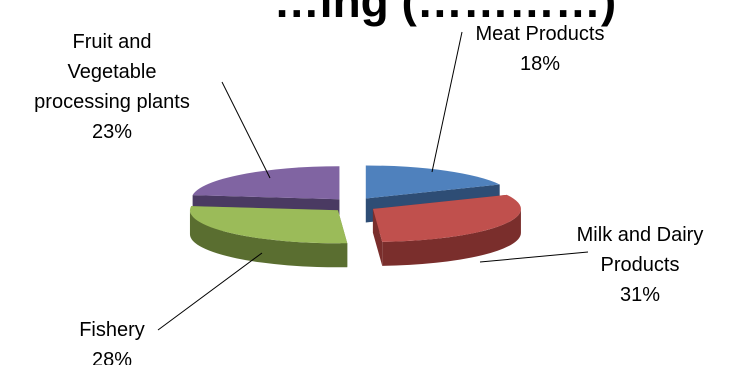  Describe the element at coordinates (112, 357) in the screenshot. I see `data-label-value: 28%` at that location.